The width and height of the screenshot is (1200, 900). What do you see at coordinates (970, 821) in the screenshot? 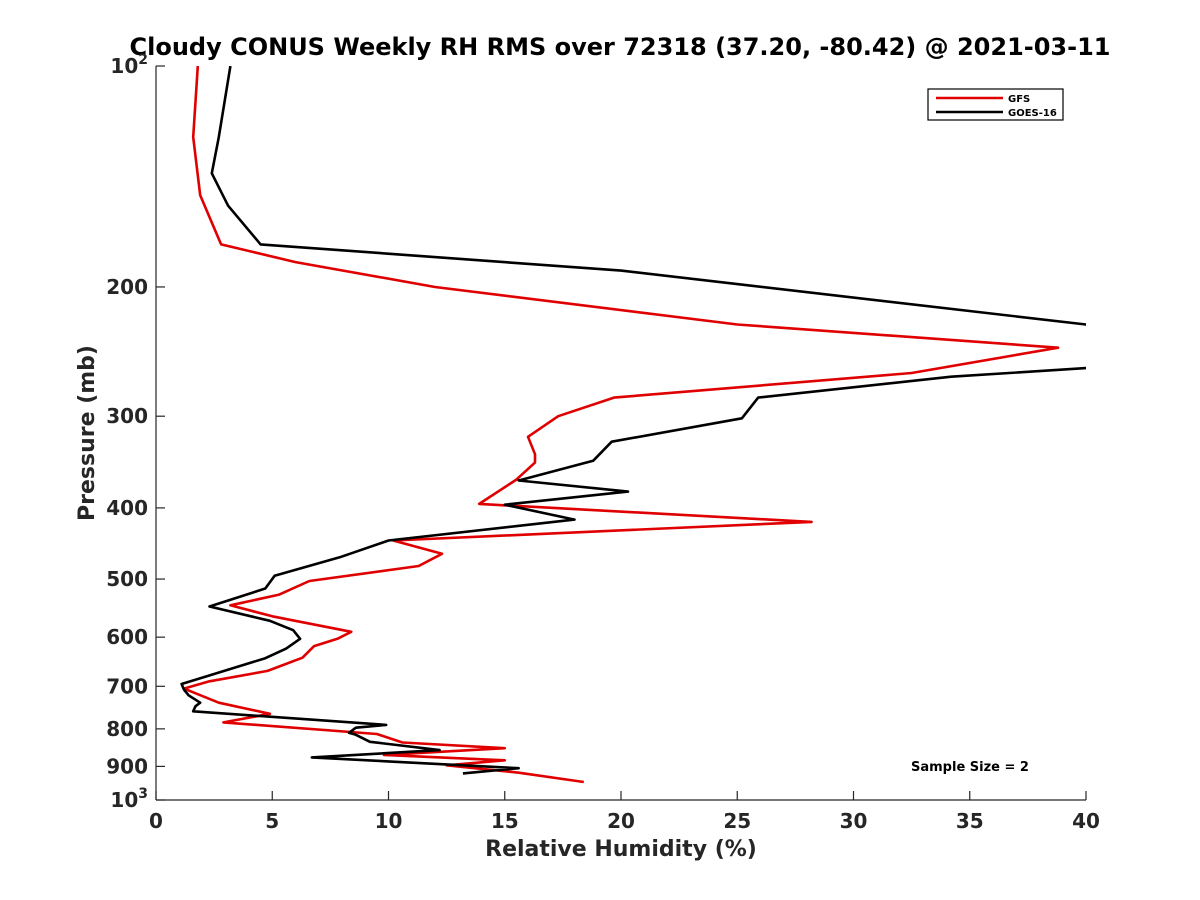
I see `x-tick-label: 35` at bounding box center [970, 821].